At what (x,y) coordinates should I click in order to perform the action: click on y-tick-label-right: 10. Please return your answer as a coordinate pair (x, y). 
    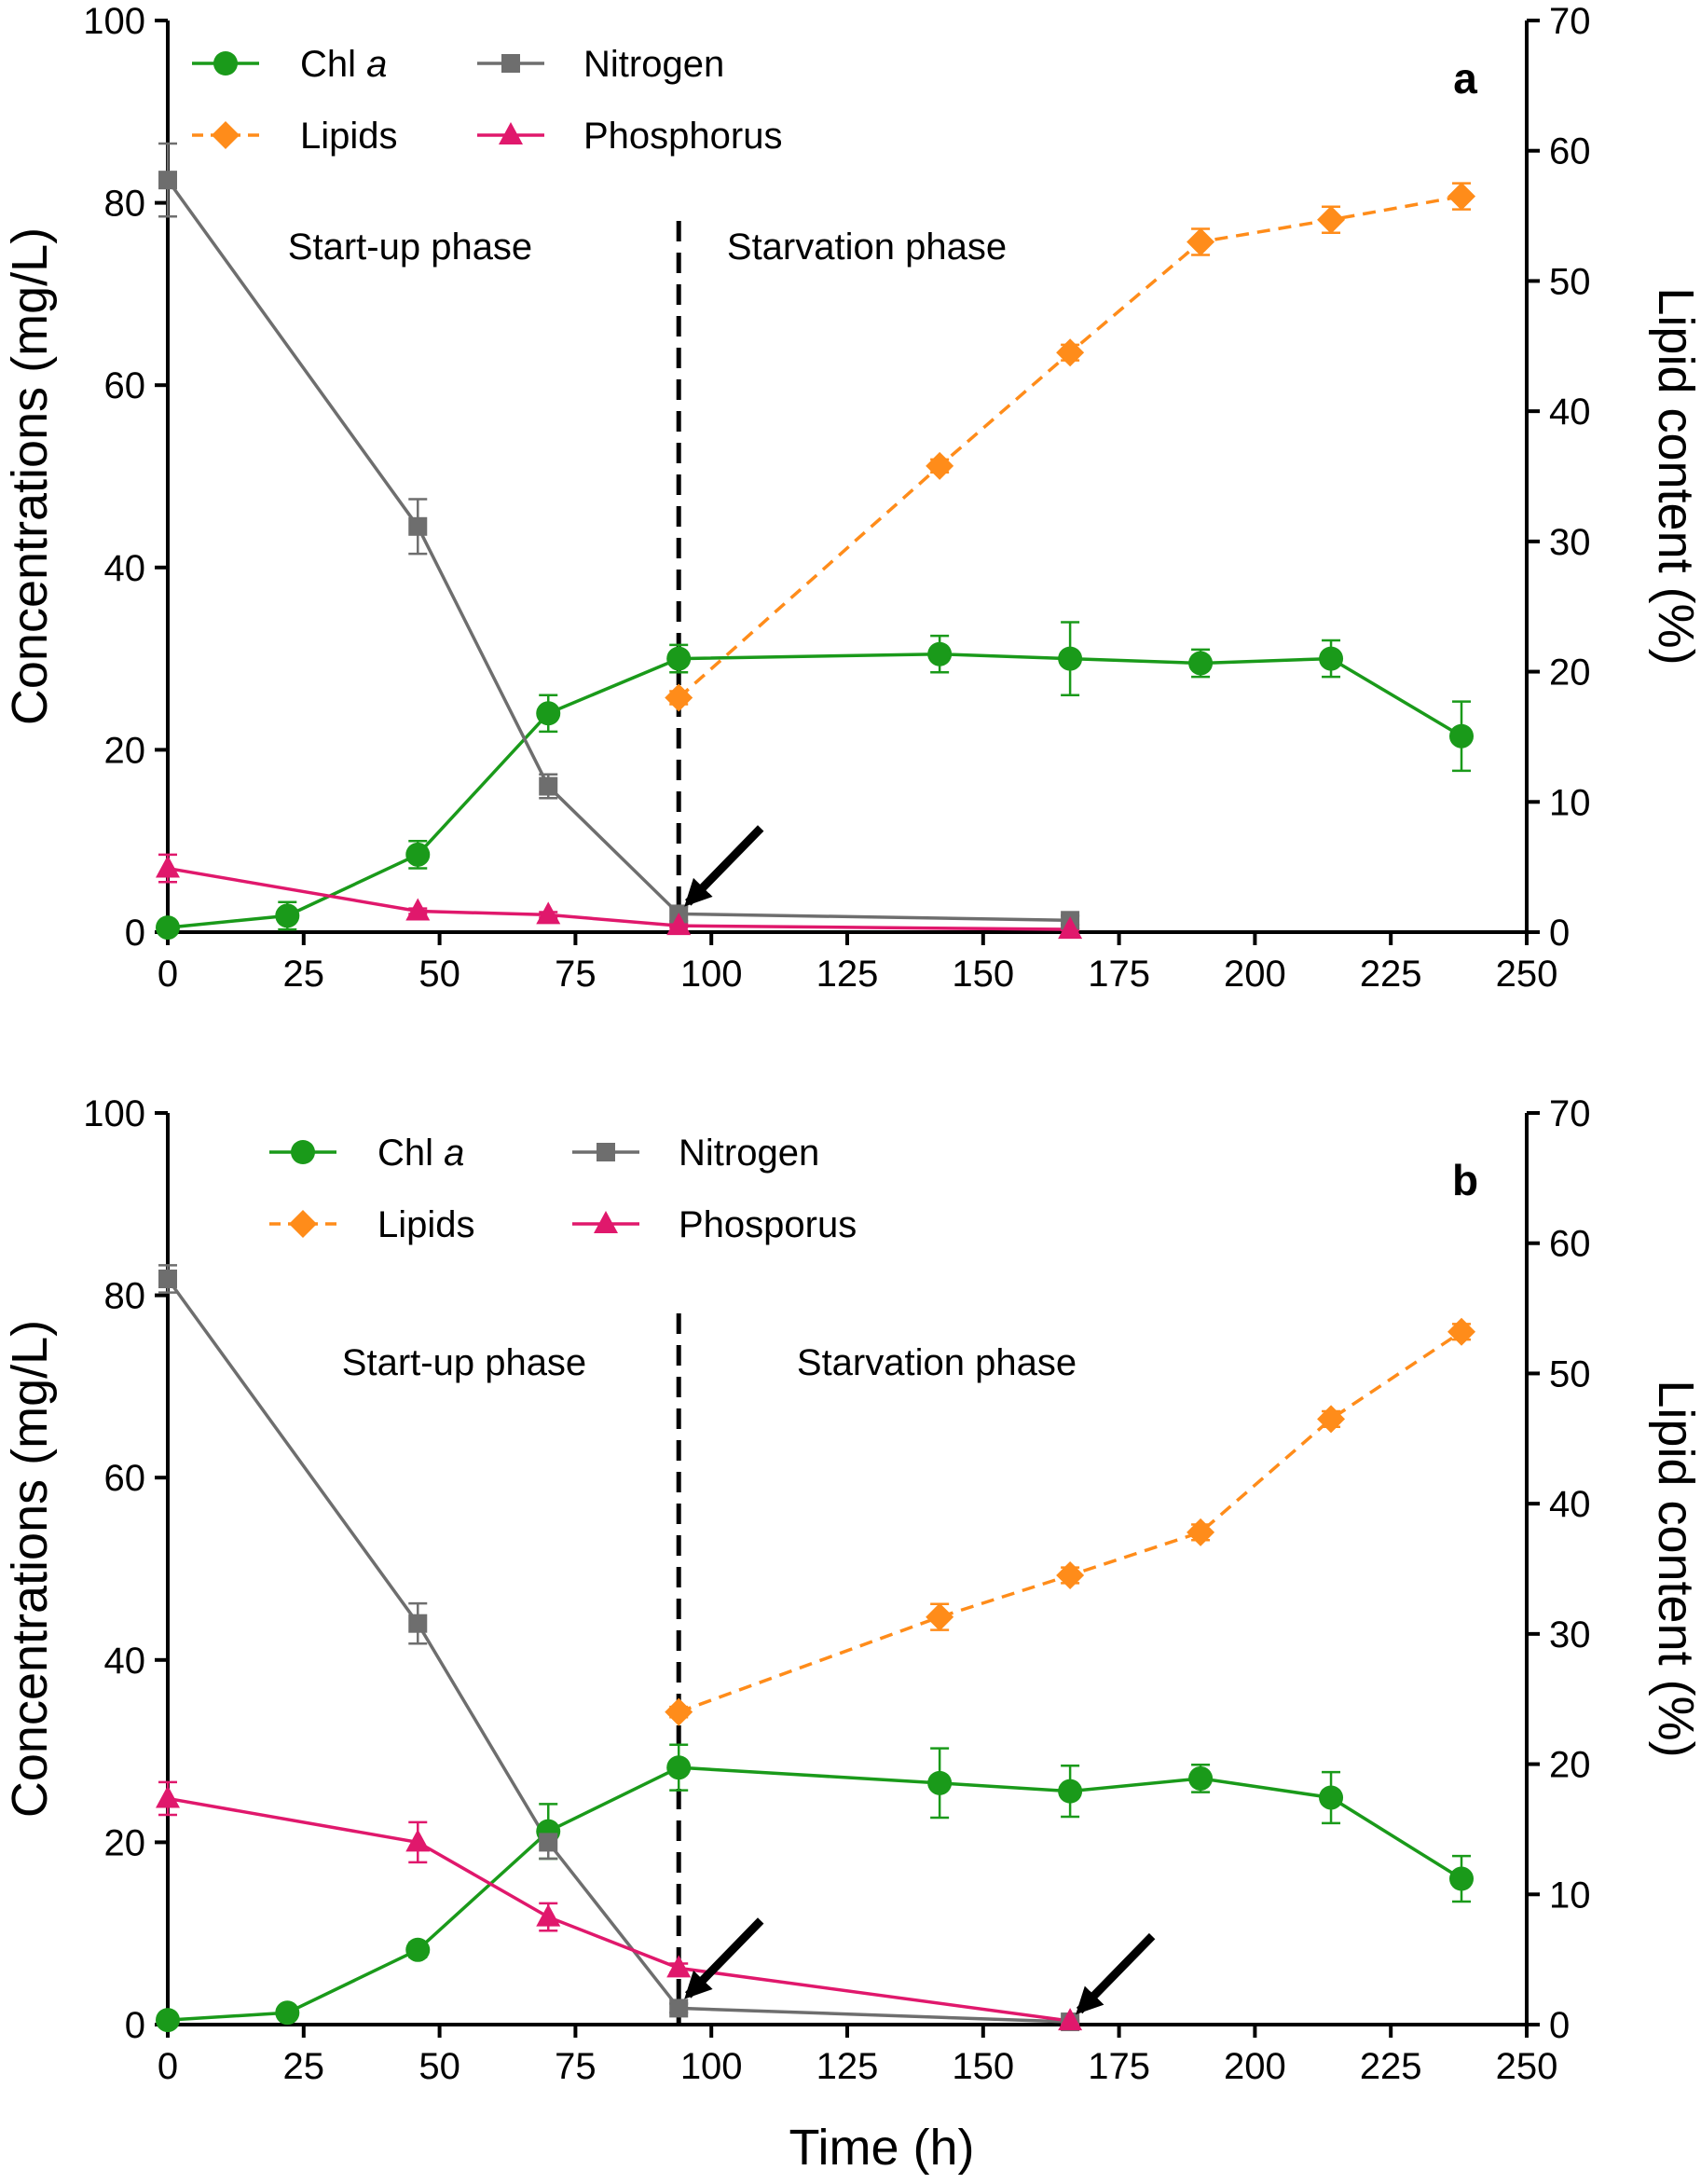
    Looking at the image, I should click on (1570, 802).